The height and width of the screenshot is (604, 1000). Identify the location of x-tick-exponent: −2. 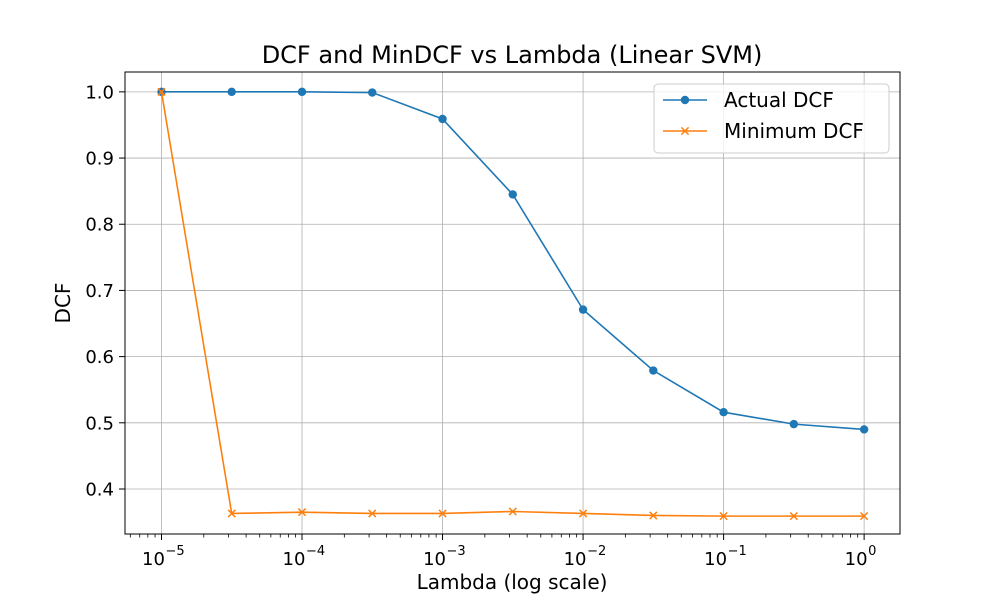
(596, 551).